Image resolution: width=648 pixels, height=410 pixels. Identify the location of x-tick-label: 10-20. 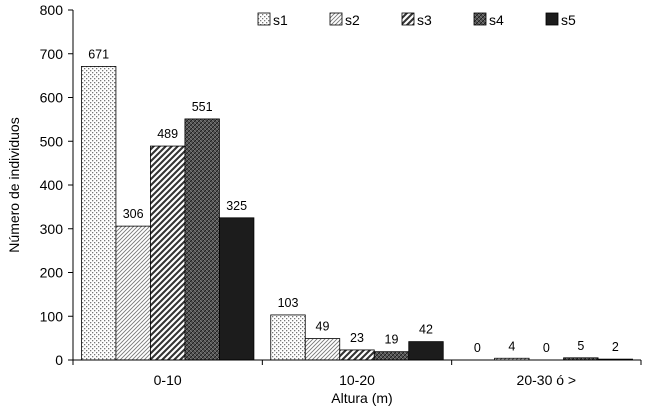
(357, 380).